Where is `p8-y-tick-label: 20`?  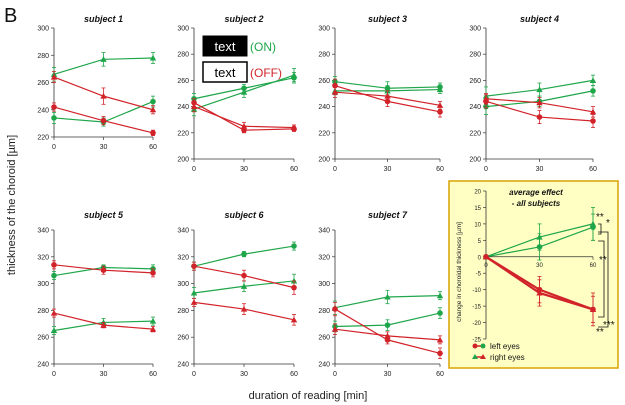
p8-y-tick-label: 20 is located at coordinates (477, 193).